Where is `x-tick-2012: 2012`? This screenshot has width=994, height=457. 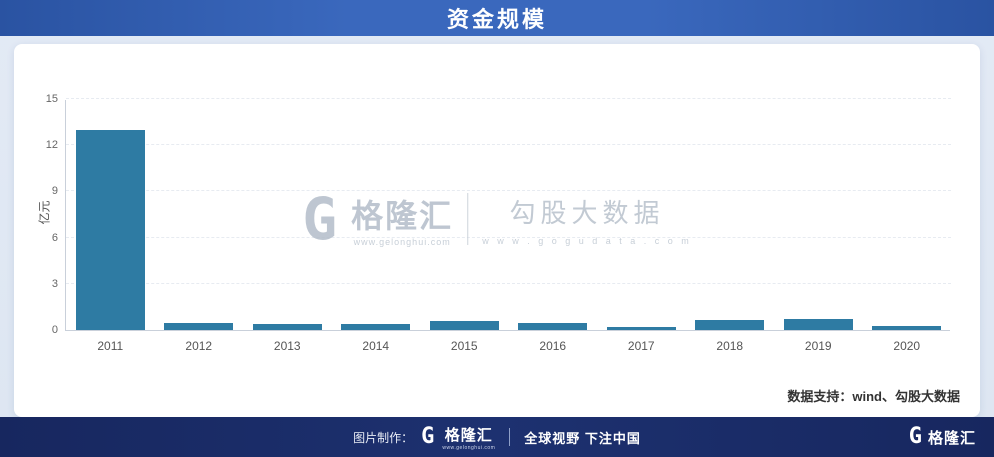
x-tick-2012: 2012 is located at coordinates (199, 346).